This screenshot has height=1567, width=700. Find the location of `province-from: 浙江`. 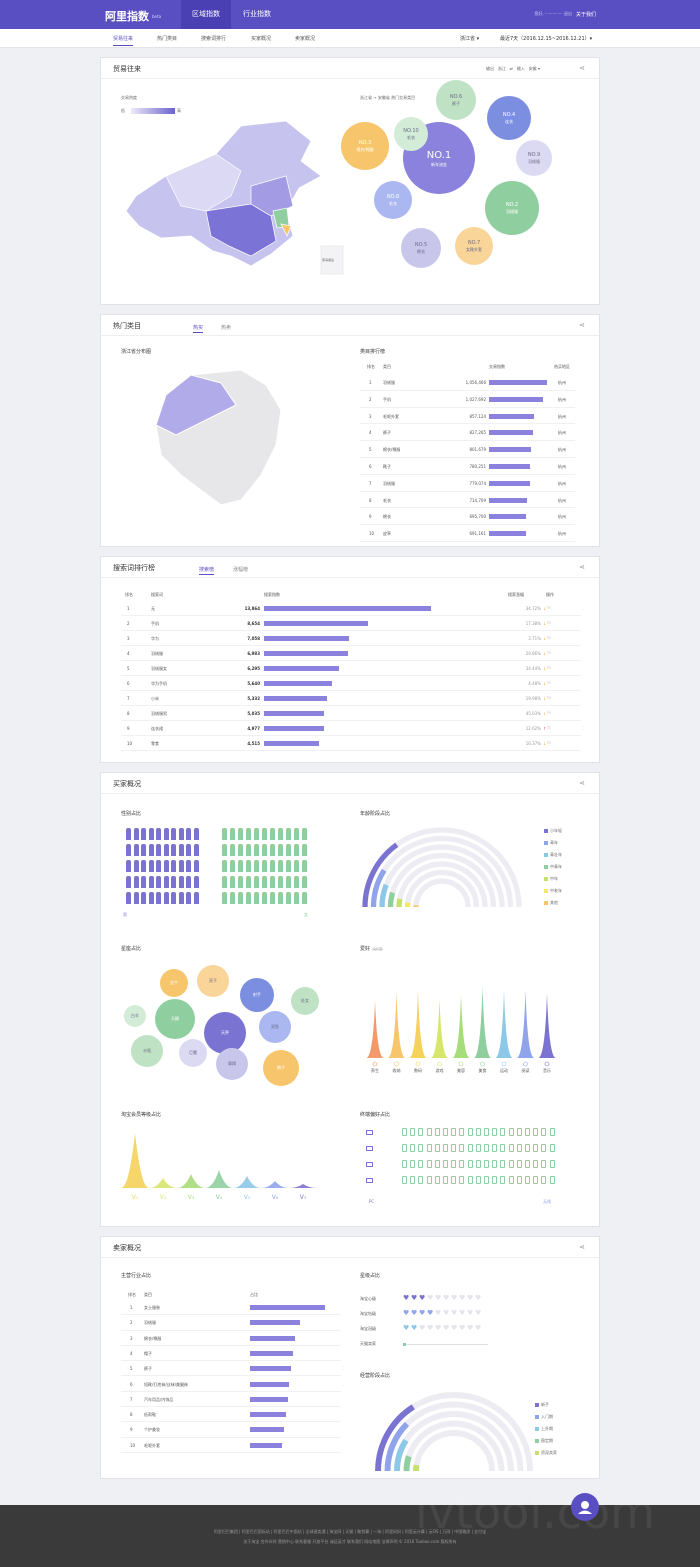

province-from: 浙江 is located at coordinates (501, 68).